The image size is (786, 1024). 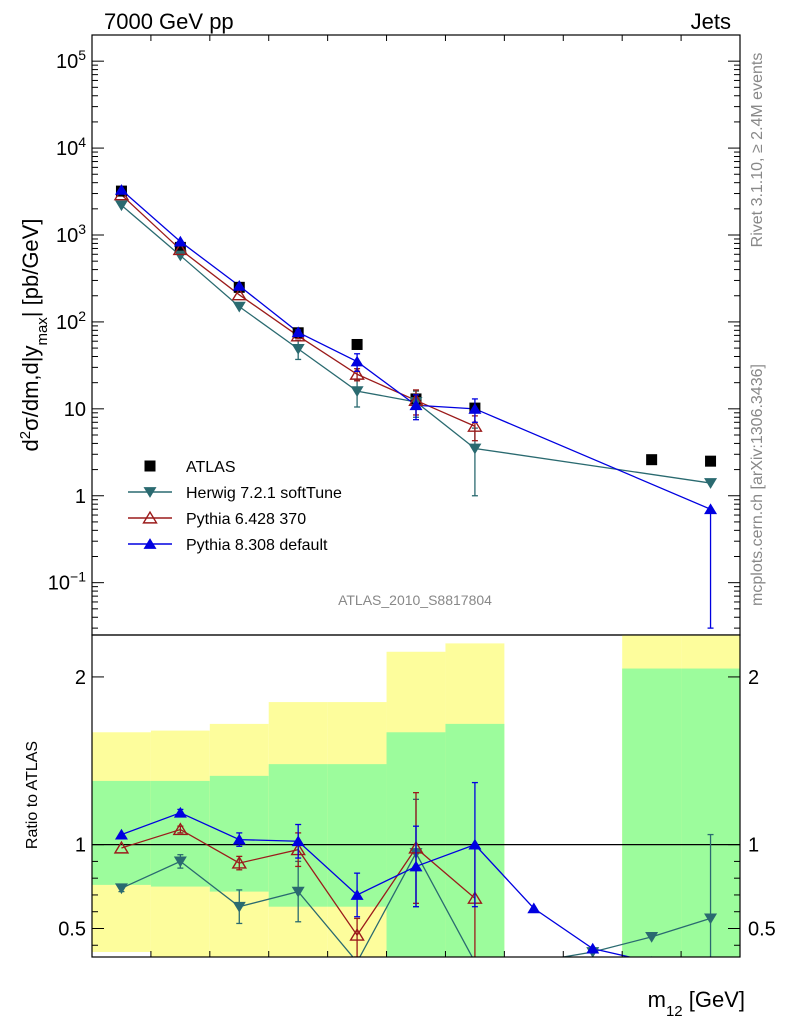 What do you see at coordinates (753, 678) in the screenshot?
I see `ratio-y-tick-label-right: 2` at bounding box center [753, 678].